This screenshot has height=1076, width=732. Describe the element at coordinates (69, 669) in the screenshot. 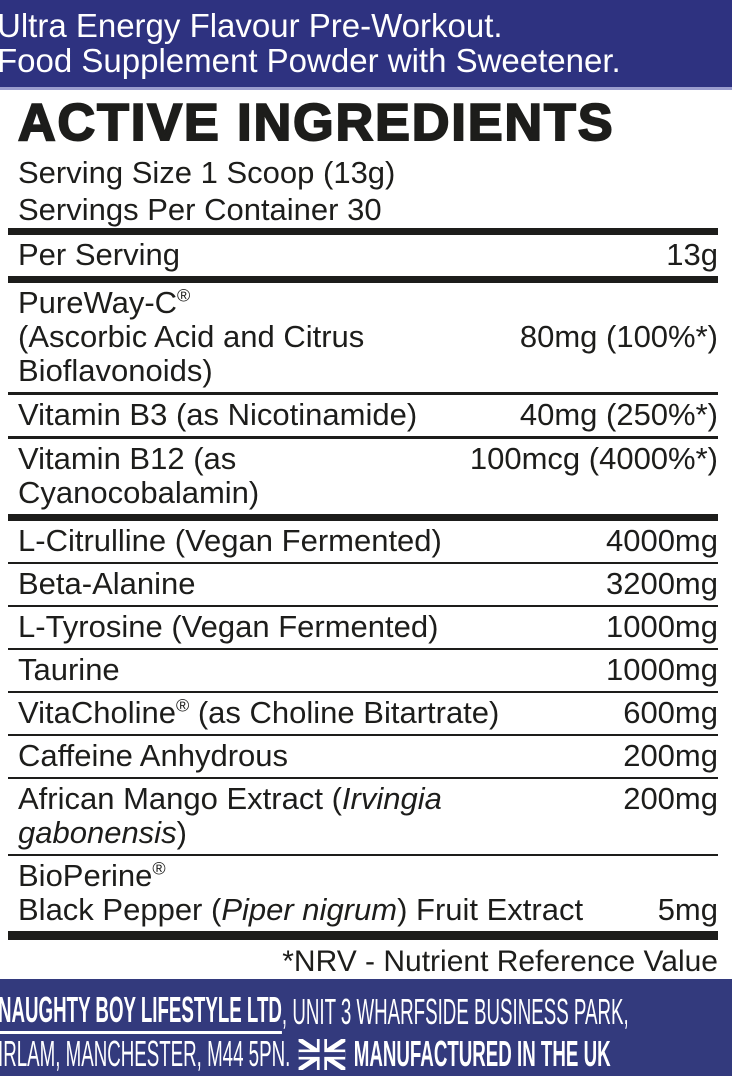

I see `ingredient-name: Taurine` at that location.